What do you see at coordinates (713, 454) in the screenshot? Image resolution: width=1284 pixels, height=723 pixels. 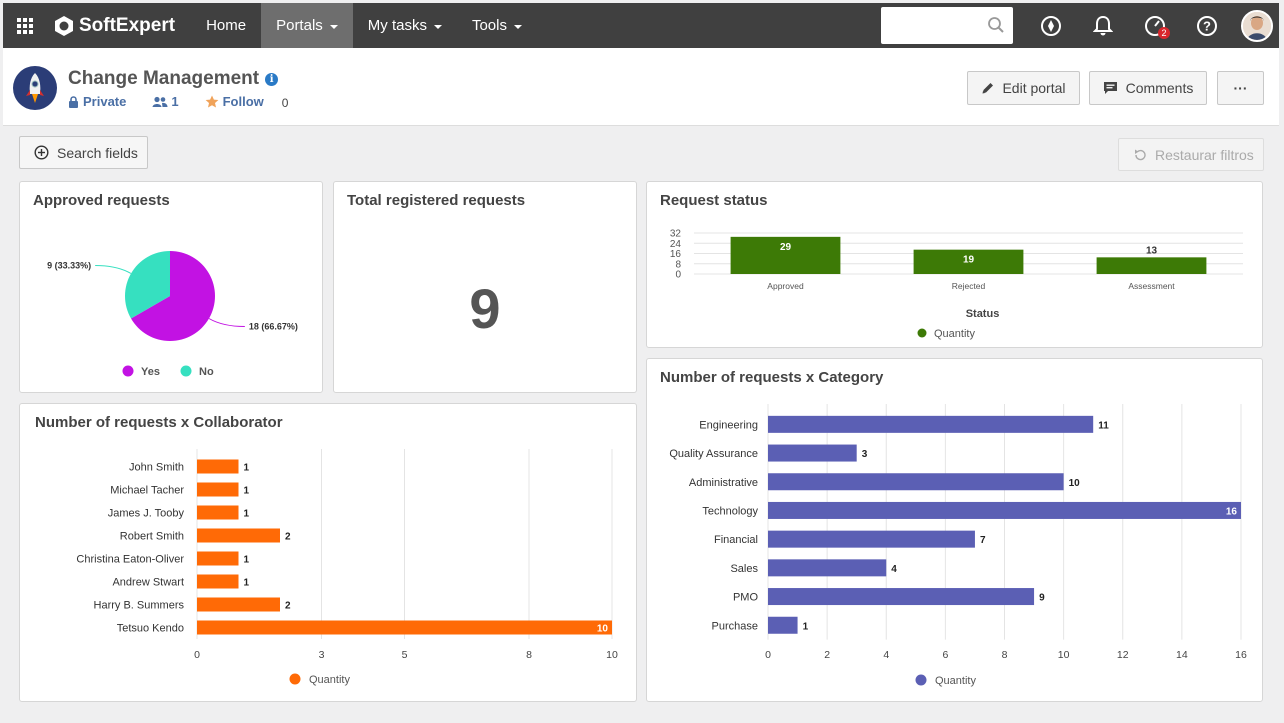 I see `y-tick-label: Quality Assurance` at bounding box center [713, 454].